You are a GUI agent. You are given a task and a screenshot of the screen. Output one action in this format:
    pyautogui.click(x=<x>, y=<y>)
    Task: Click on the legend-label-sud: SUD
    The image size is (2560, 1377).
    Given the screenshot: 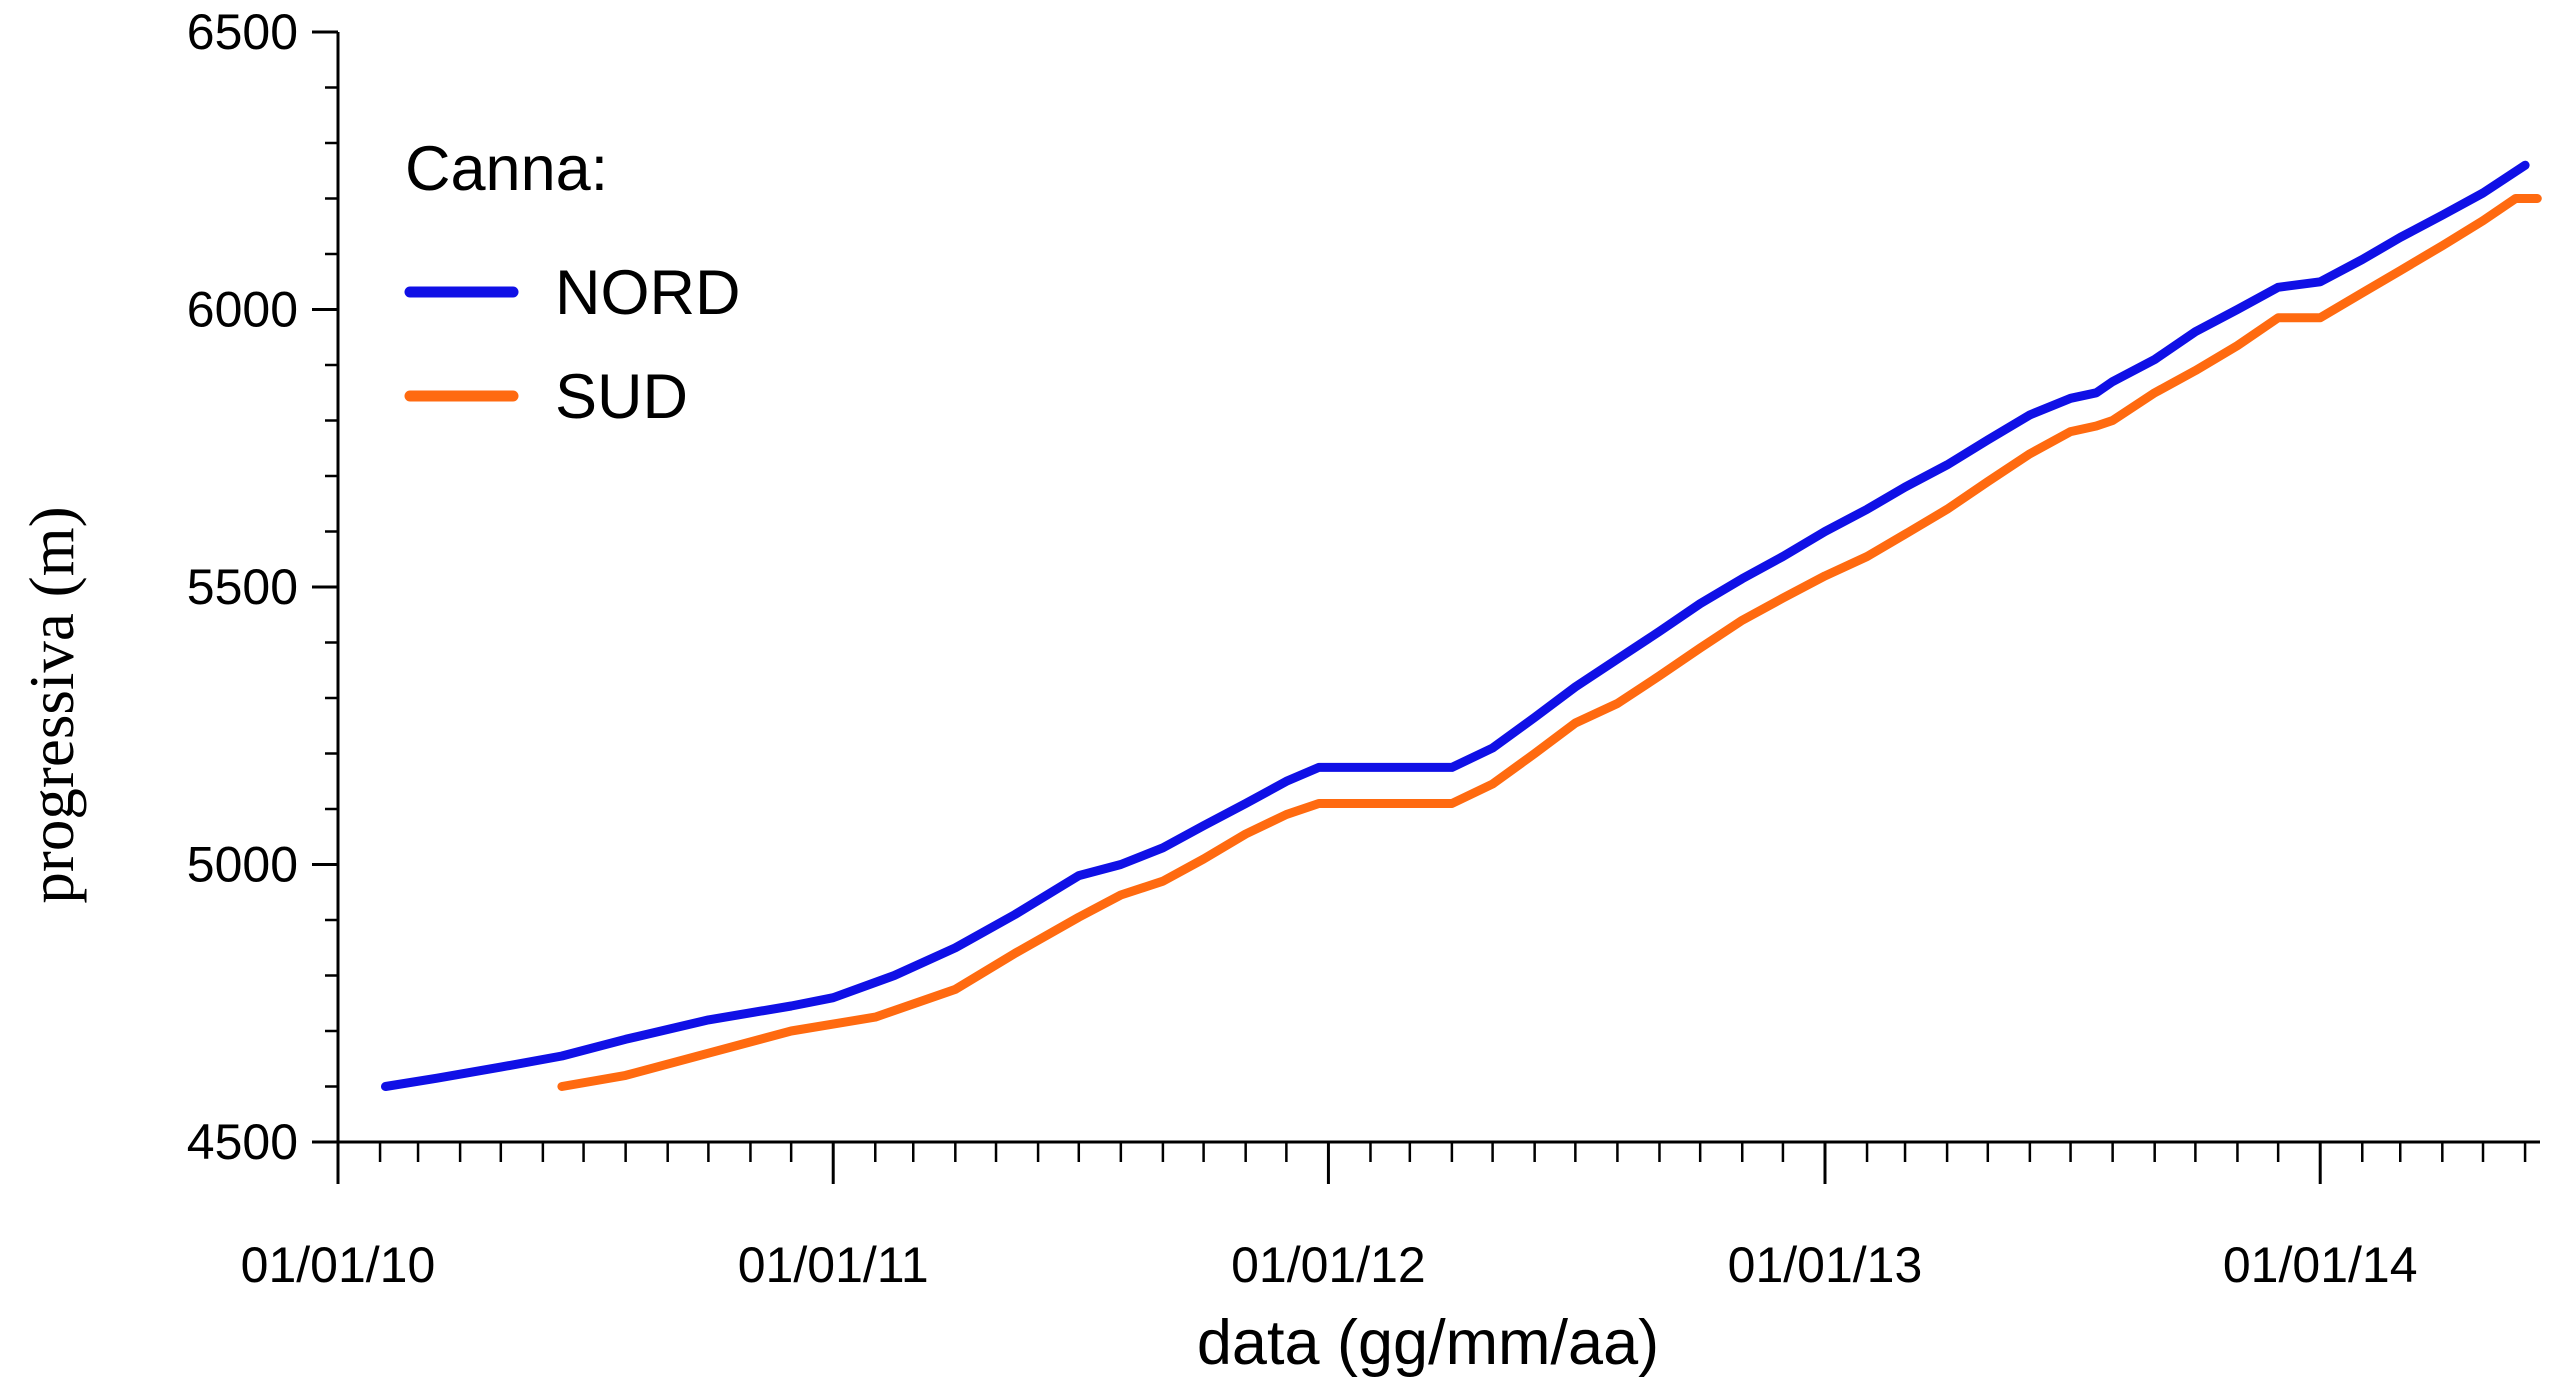 What is the action you would take?
    pyautogui.click(x=621, y=397)
    